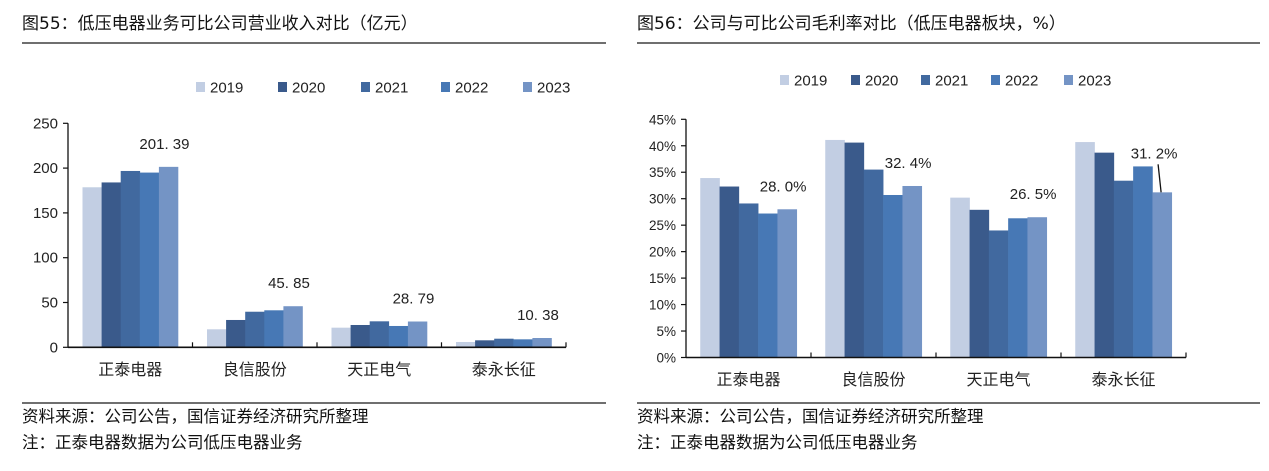  I want to click on y-tick-label: 50, so click(49, 303).